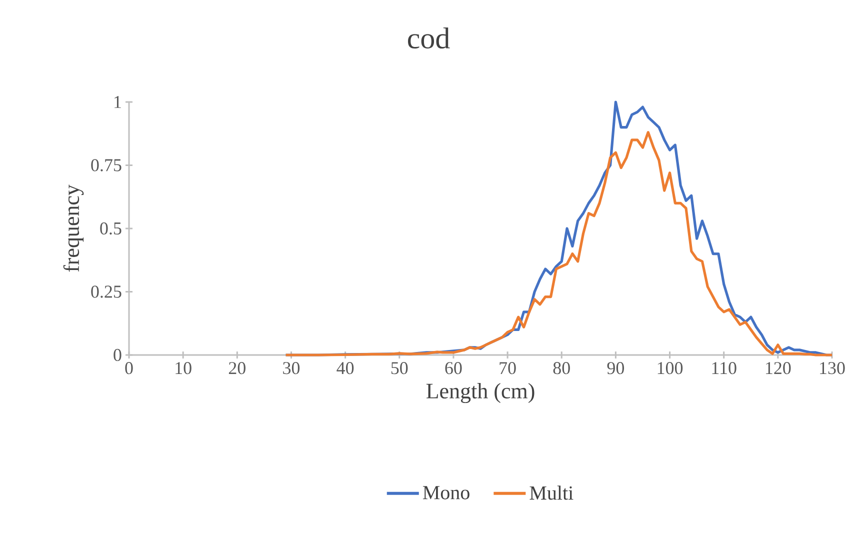 This screenshot has height=535, width=857. What do you see at coordinates (184, 368) in the screenshot?
I see `x-tick-label: 10` at bounding box center [184, 368].